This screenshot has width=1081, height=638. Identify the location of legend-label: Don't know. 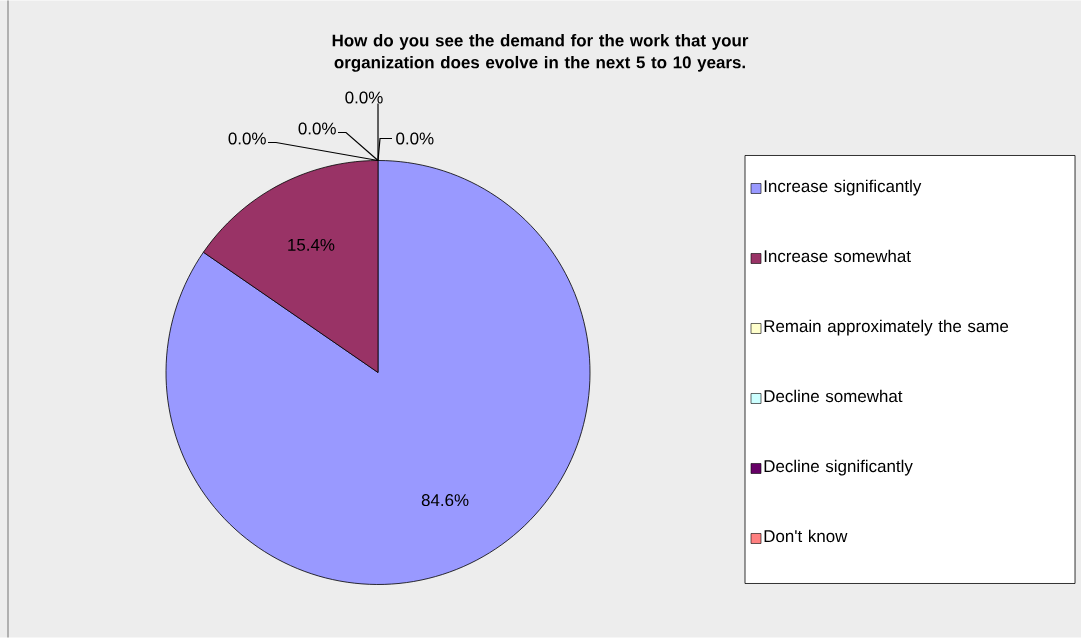
(806, 536).